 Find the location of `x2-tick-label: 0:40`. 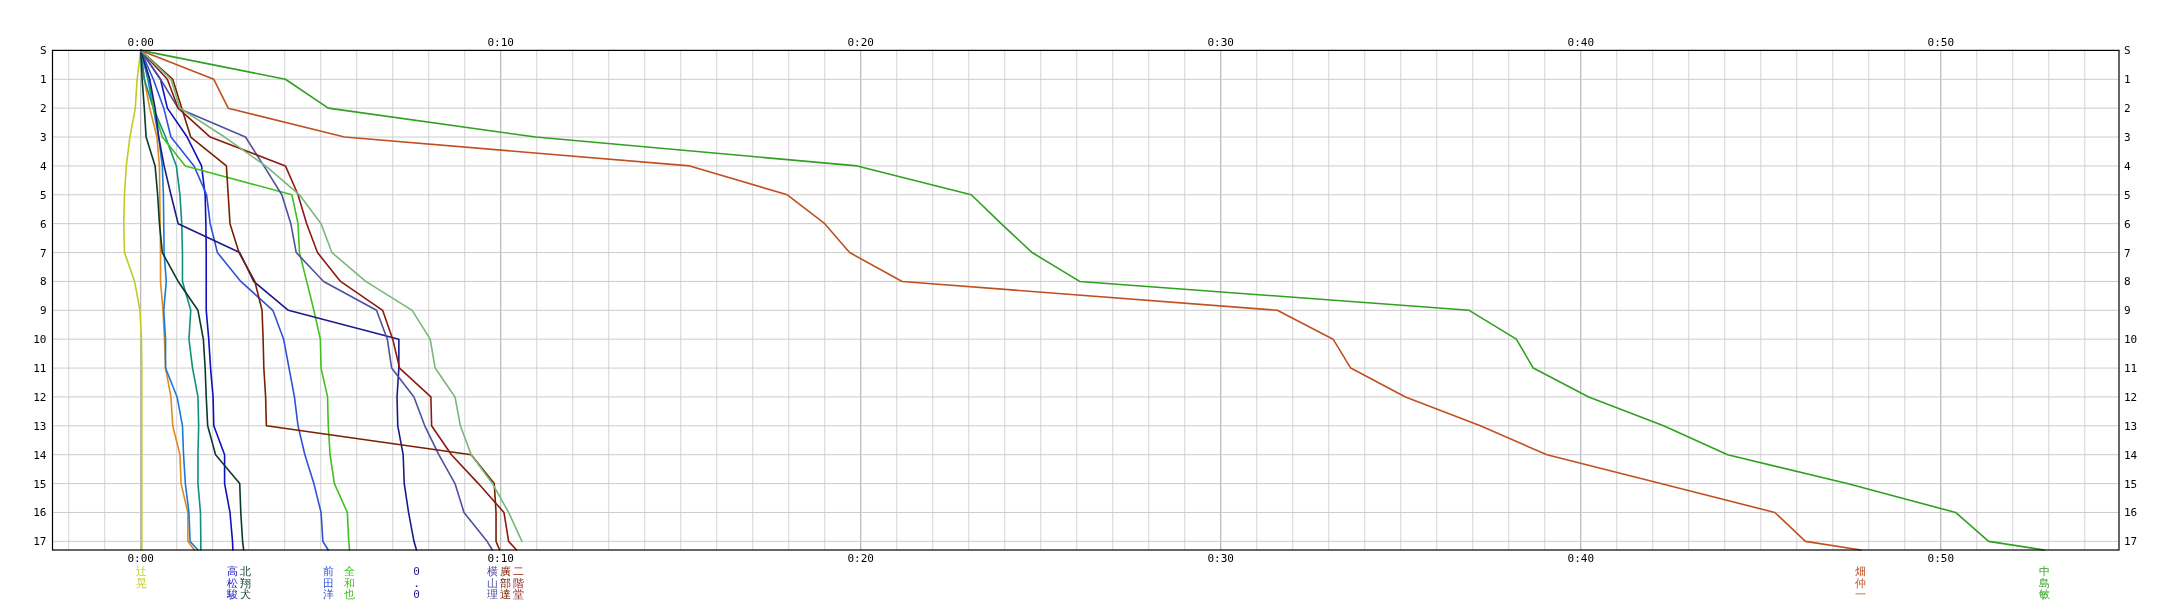

x2-tick-label: 0:40 is located at coordinates (1581, 558).